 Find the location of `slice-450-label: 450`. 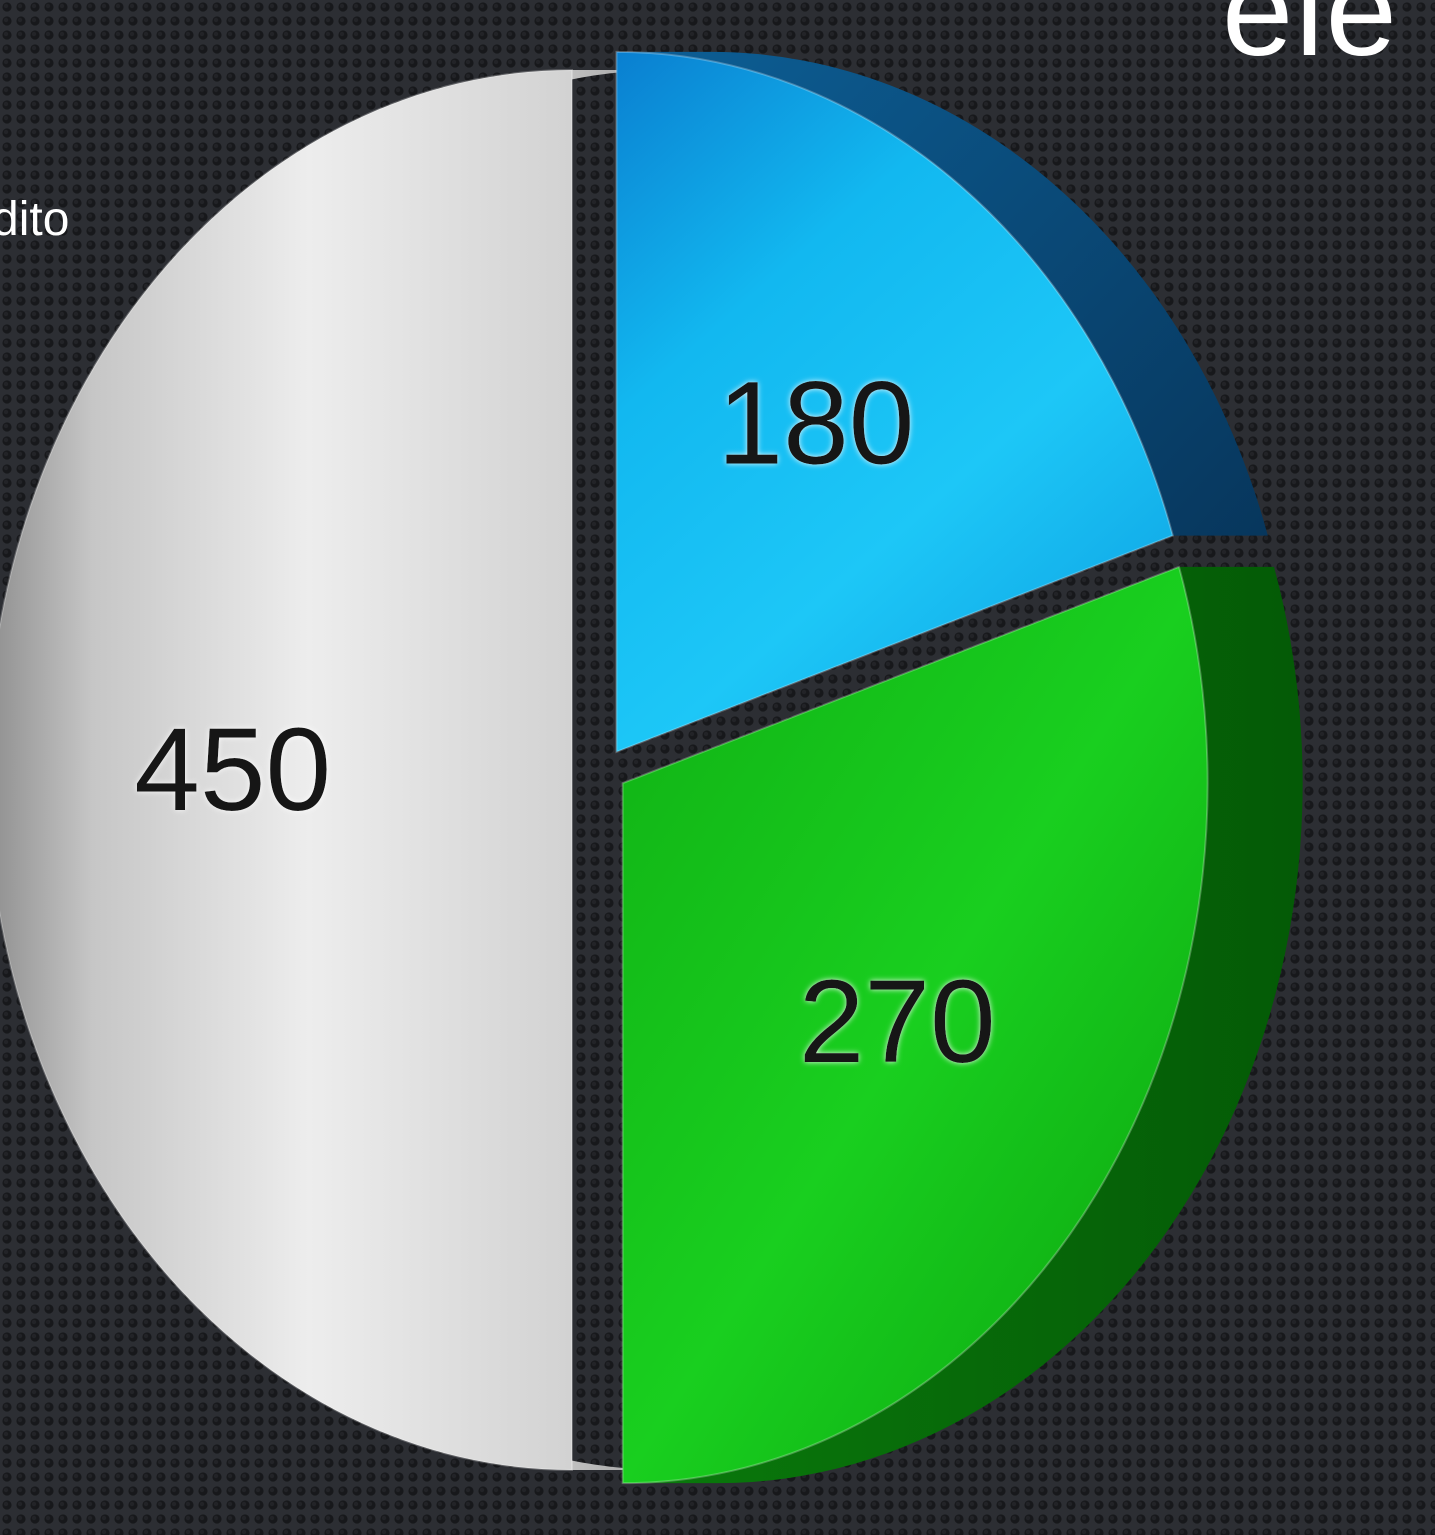

slice-450-label: 450 is located at coordinates (232, 770).